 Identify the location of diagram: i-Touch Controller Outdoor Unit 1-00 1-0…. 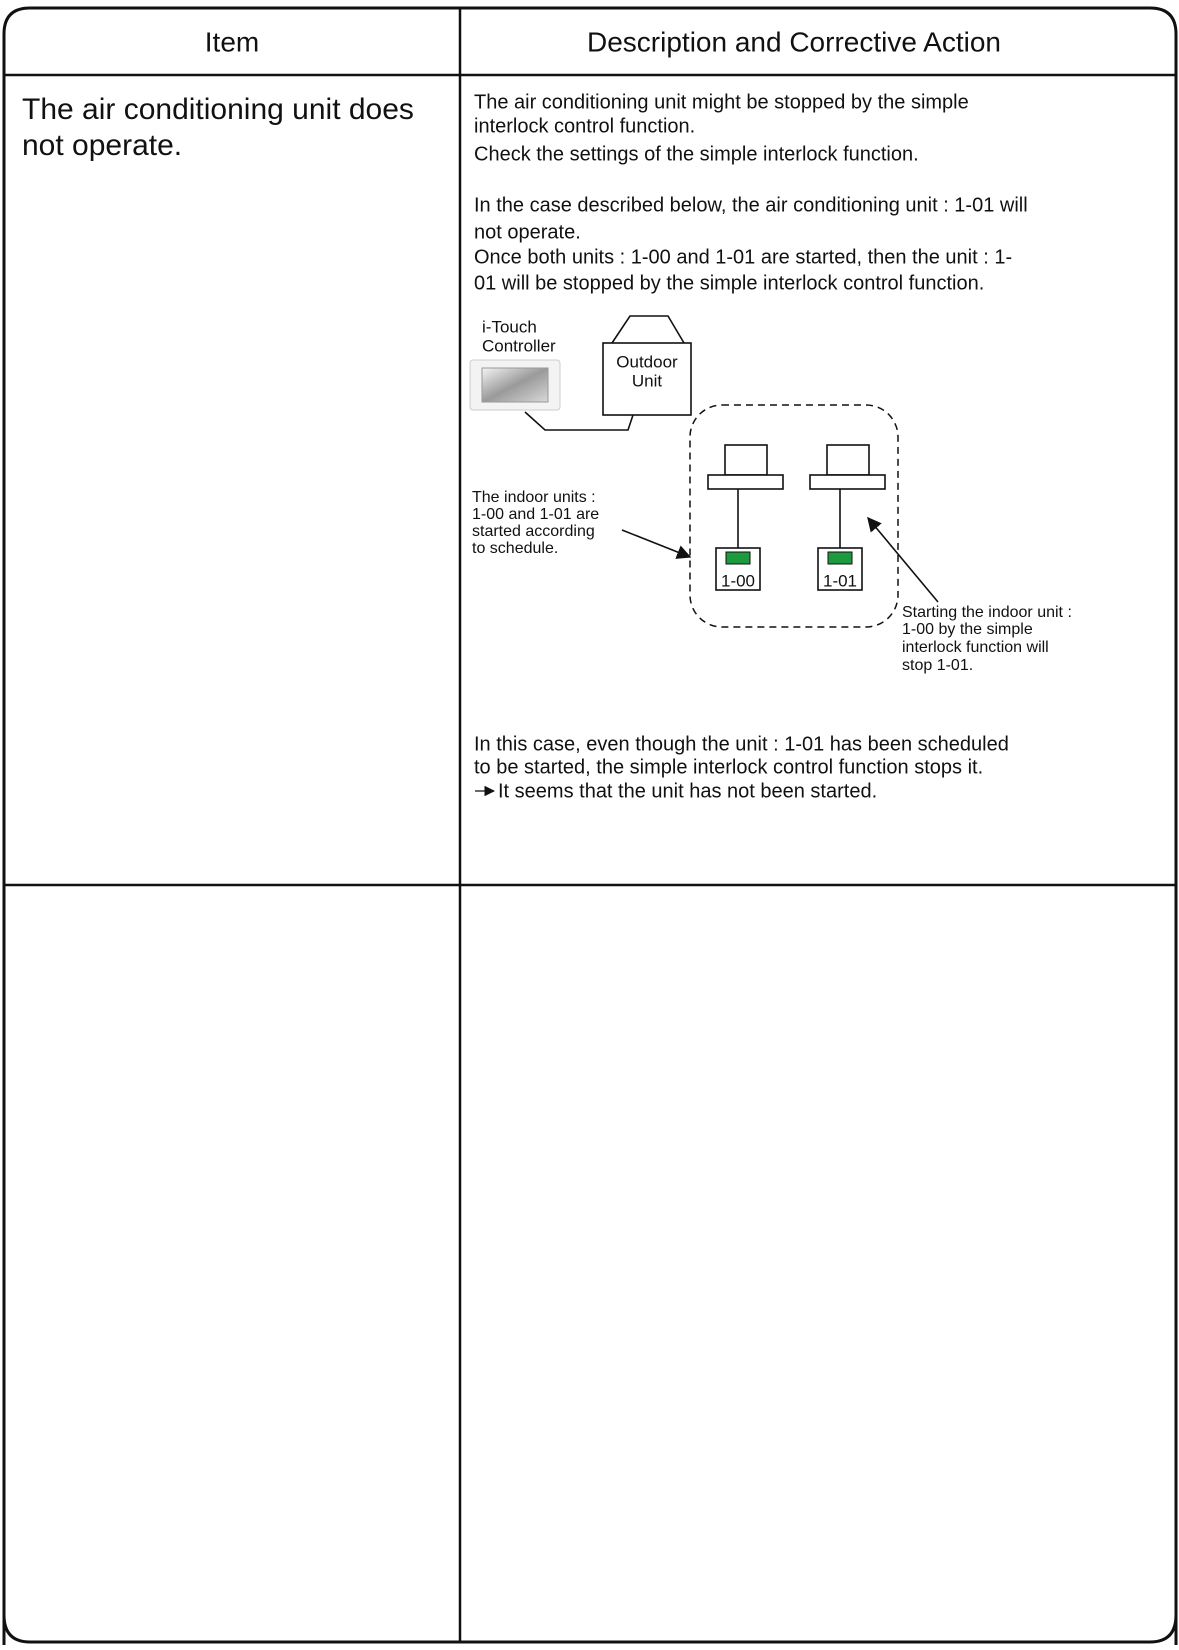
(770, 494).